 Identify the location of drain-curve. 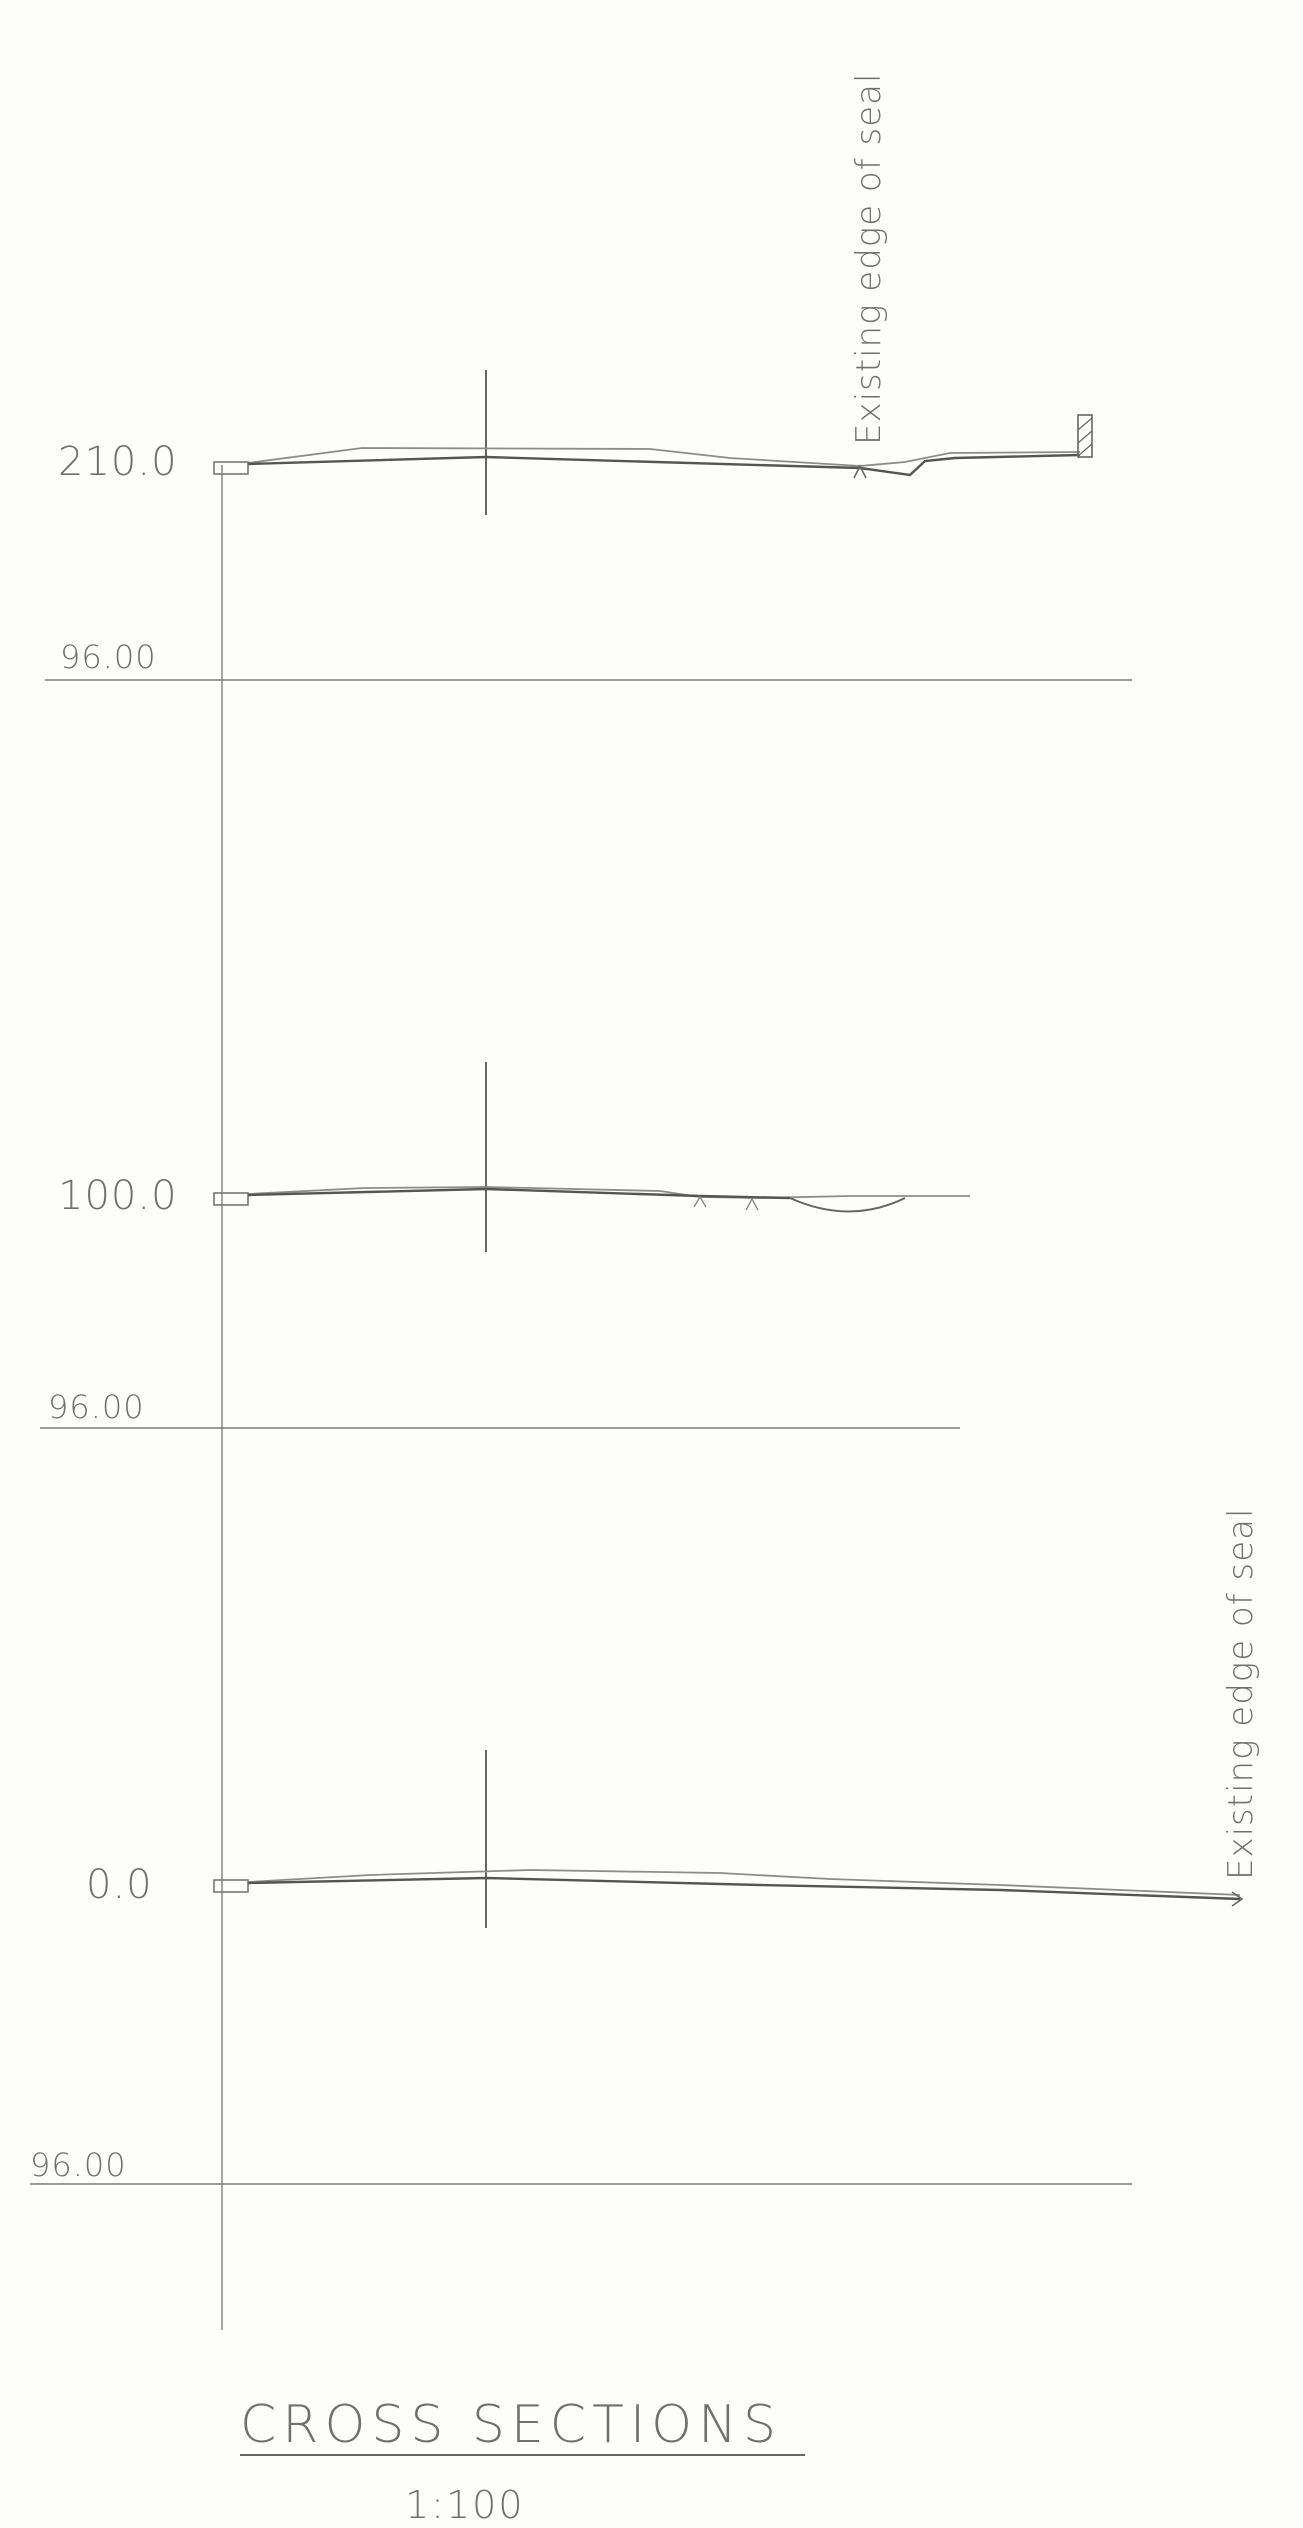
(847, 1205).